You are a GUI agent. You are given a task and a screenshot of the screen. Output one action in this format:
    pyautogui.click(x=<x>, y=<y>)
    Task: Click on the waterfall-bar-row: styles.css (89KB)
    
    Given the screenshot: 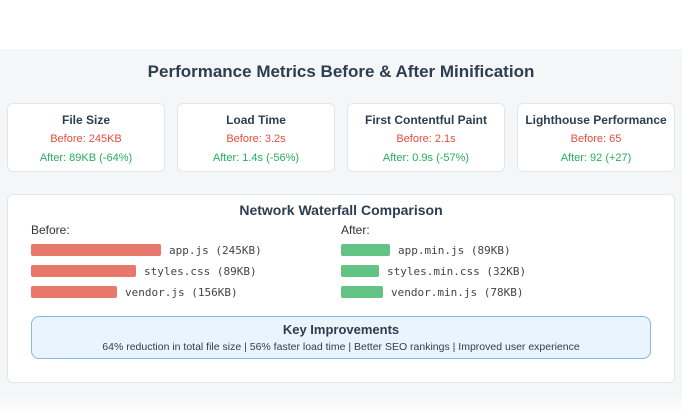 What is the action you would take?
    pyautogui.click(x=186, y=271)
    